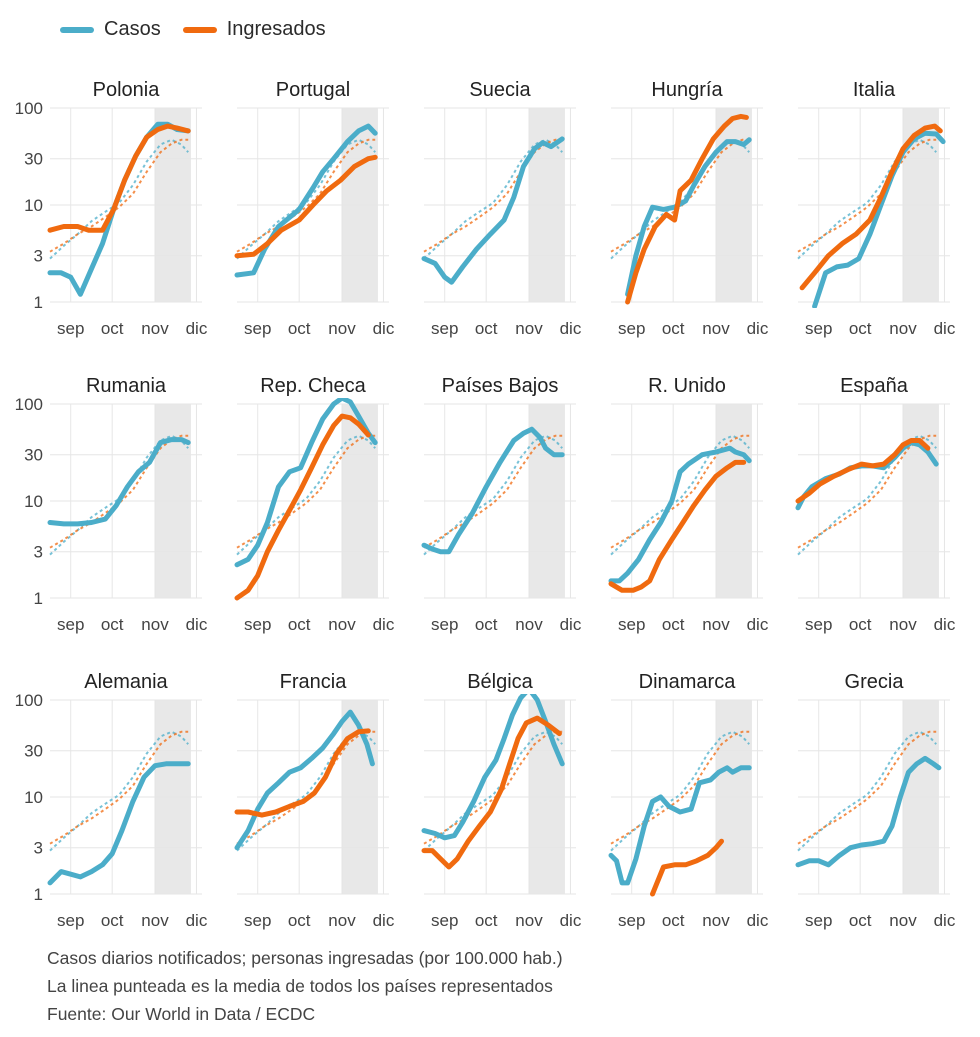 Image resolution: width=980 pixels, height=1037 pixels. I want to click on panel-title: Hungría, so click(687, 90).